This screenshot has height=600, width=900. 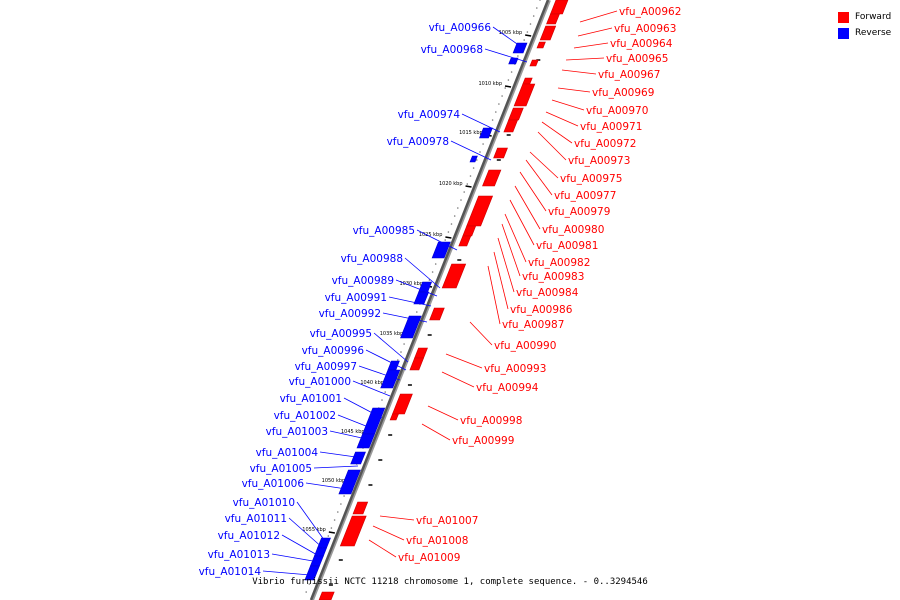 What do you see at coordinates (641, 44) in the screenshot?
I see `forward-gene-label: vfu_A00964` at bounding box center [641, 44].